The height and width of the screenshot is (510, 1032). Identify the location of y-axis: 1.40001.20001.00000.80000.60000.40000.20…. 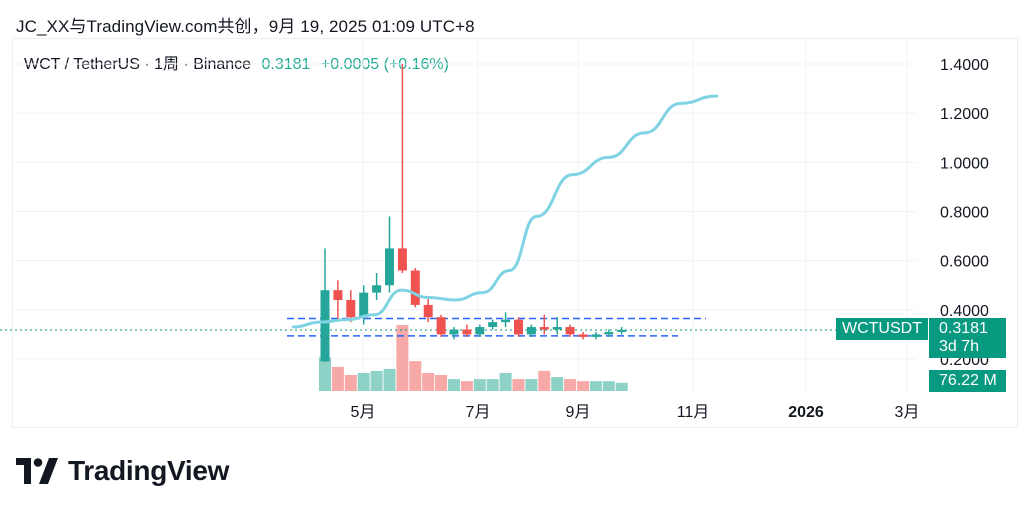
(964, 213).